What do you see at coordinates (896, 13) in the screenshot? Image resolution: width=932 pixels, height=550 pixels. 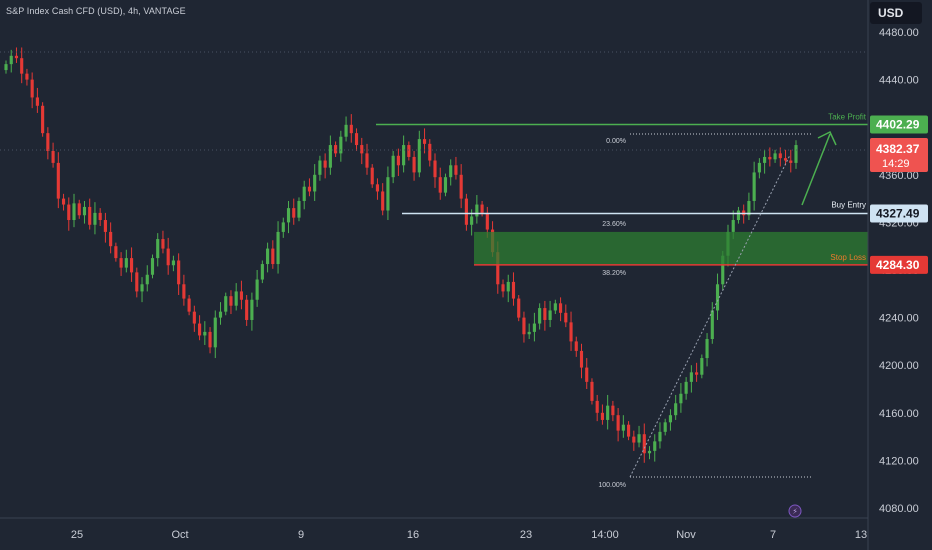 I see `currency-button: USD` at bounding box center [896, 13].